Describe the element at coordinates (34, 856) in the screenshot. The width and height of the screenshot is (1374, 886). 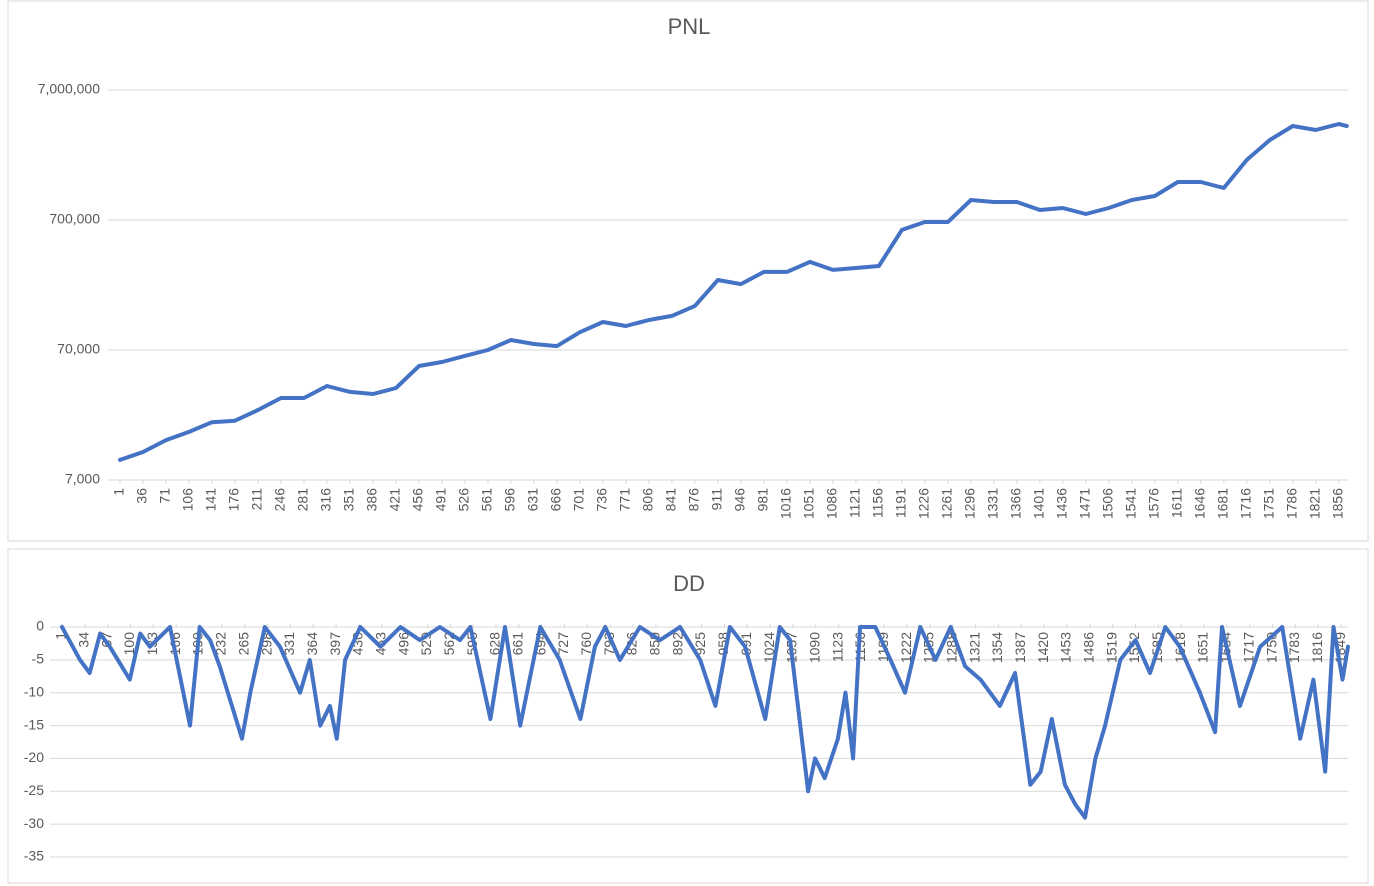
I see `y-tick-label: -35` at that location.